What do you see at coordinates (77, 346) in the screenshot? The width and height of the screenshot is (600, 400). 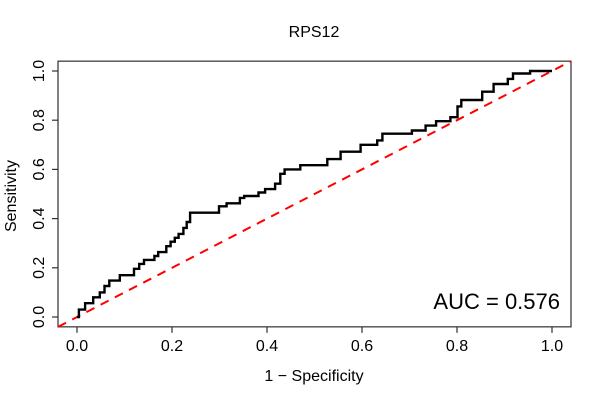 I see `x-tick-label: 0.0` at bounding box center [77, 346].